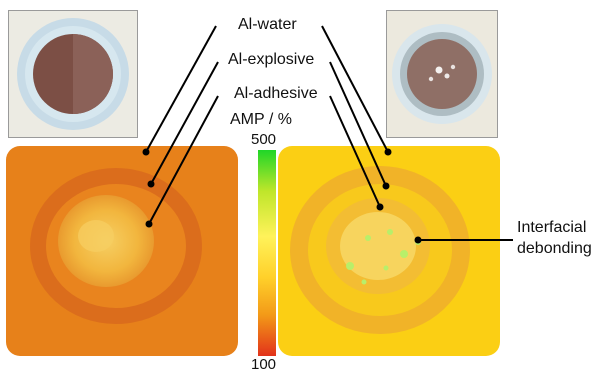 The width and height of the screenshot is (601, 373). I want to click on label-al-explosive: Al-explosive, so click(271, 59).